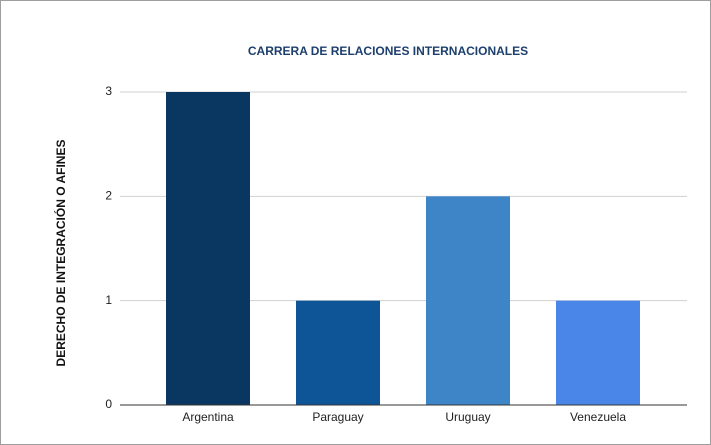 Image resolution: width=711 pixels, height=445 pixels. What do you see at coordinates (108, 404) in the screenshot?
I see `y-tick-label: 0` at bounding box center [108, 404].